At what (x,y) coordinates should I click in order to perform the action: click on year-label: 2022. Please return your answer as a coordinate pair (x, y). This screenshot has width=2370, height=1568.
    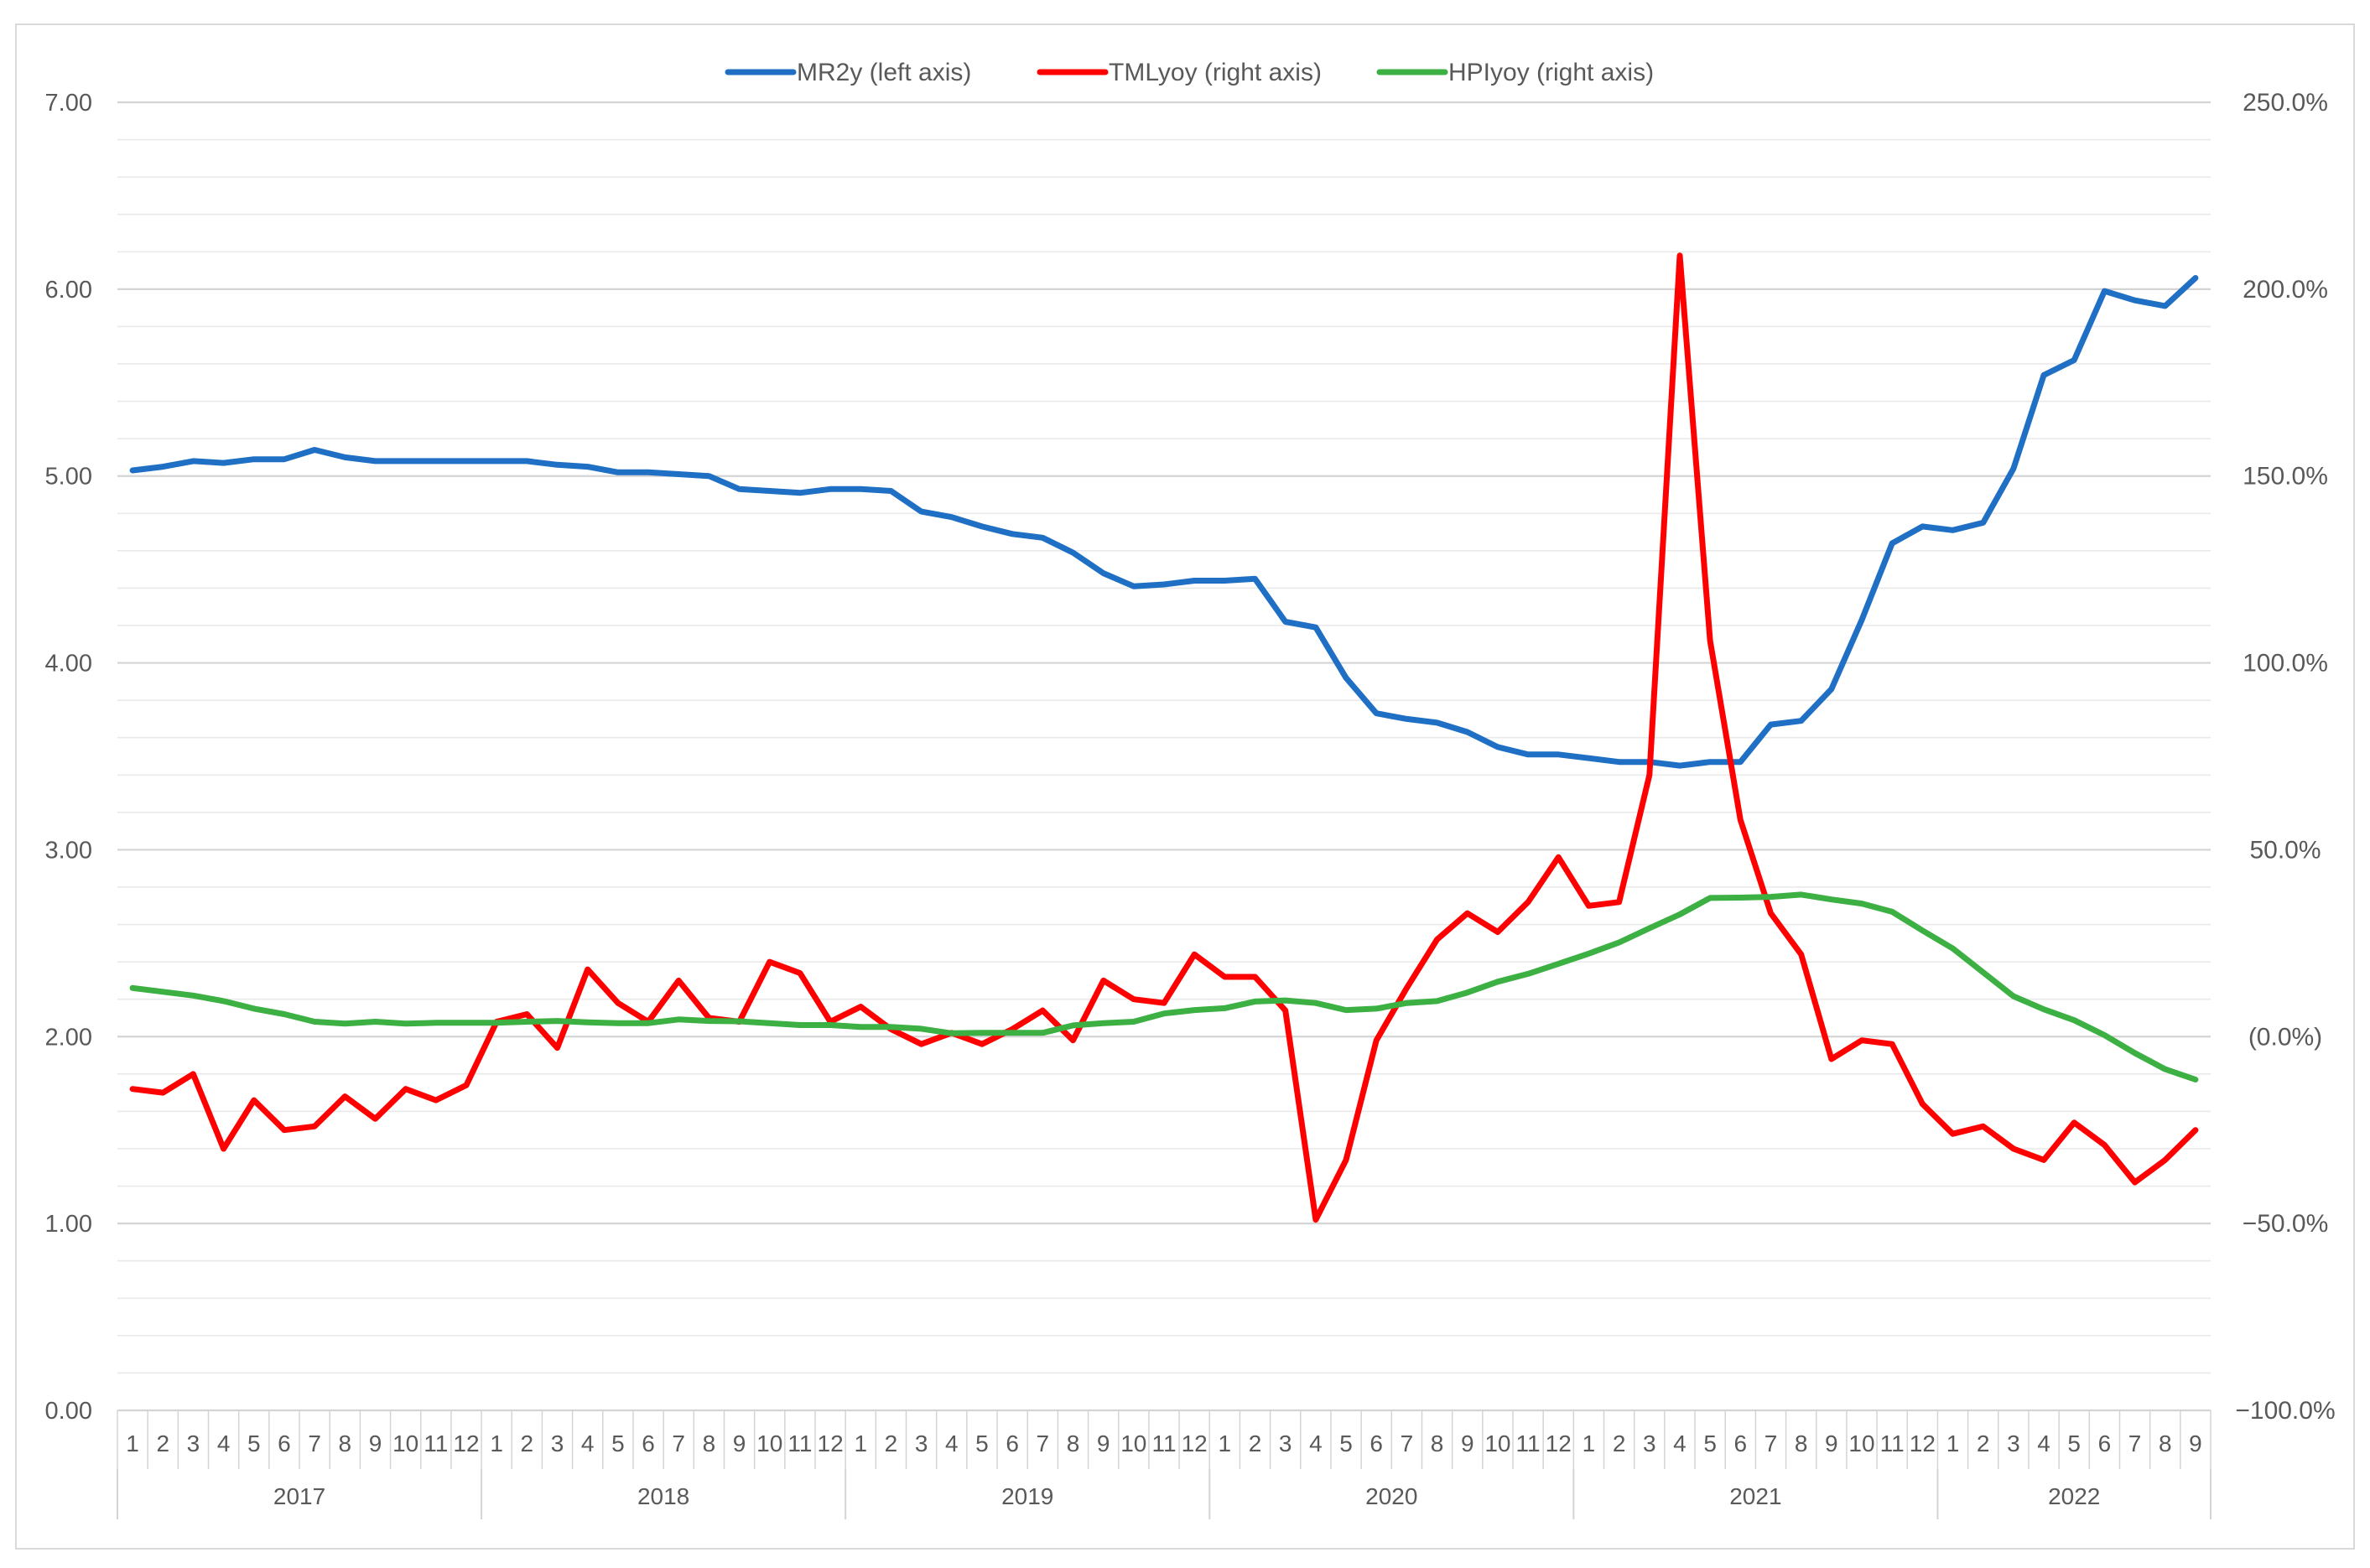
    Looking at the image, I should click on (2074, 1496).